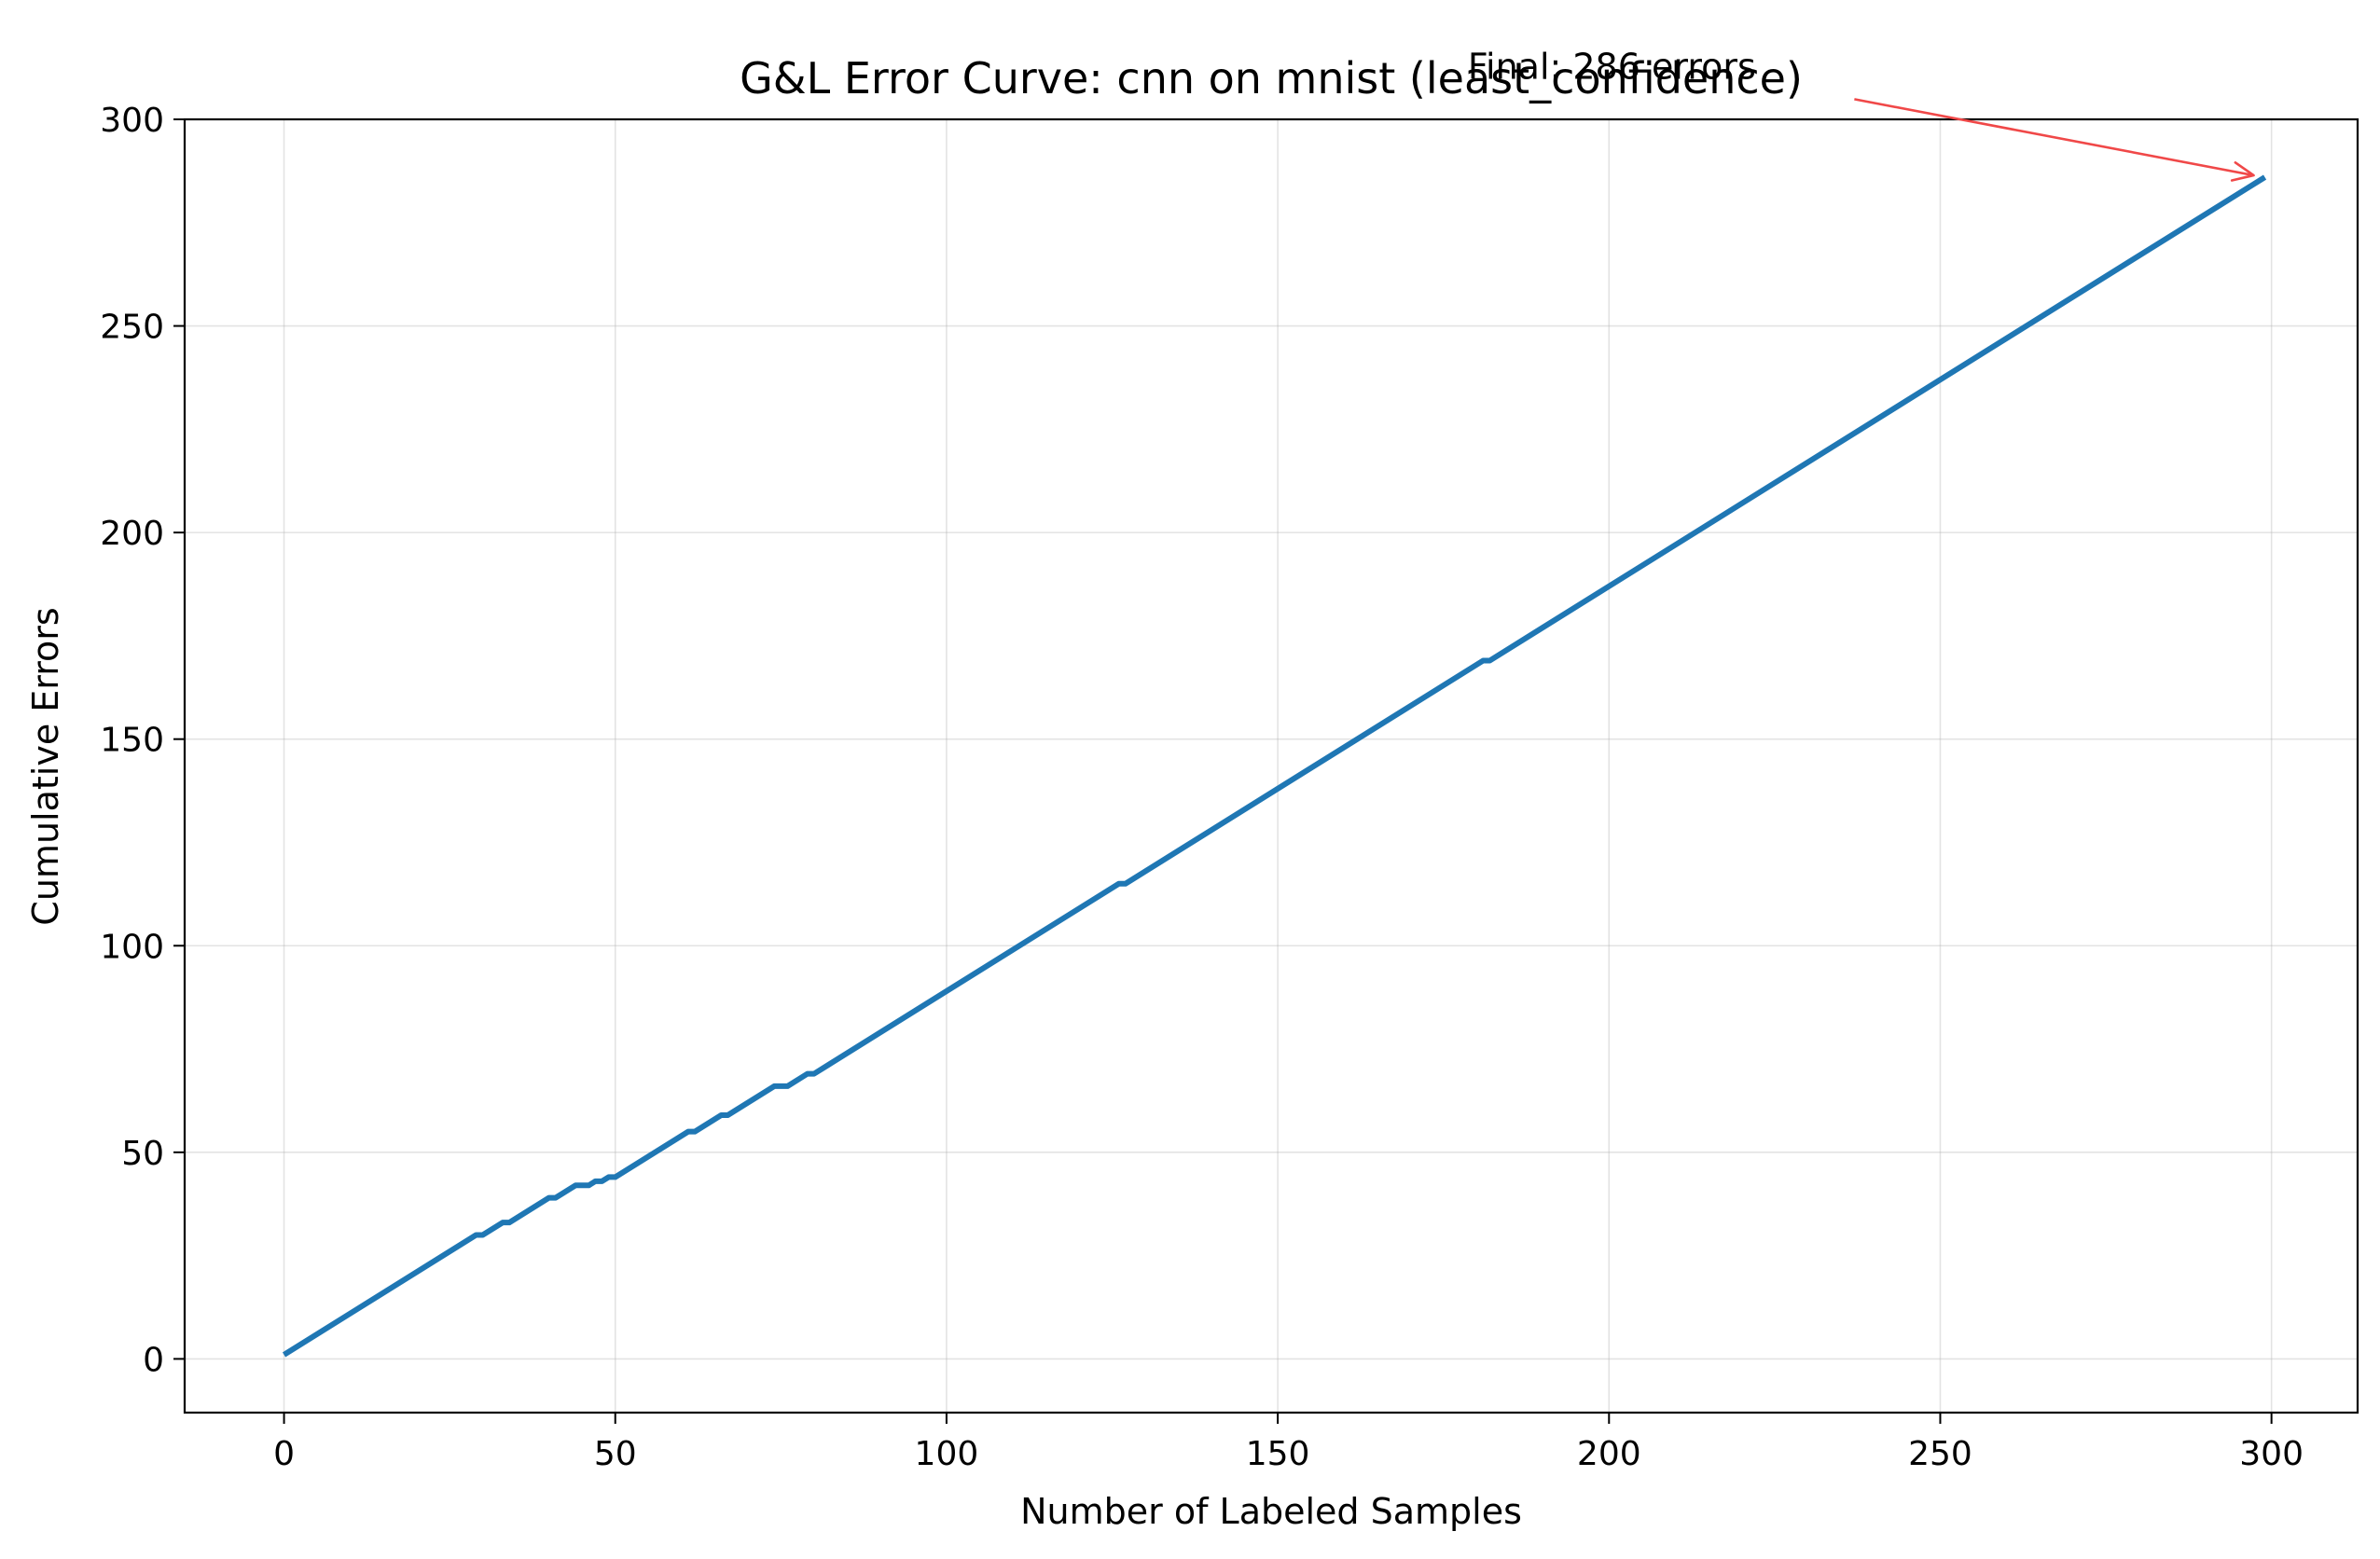 This screenshot has height=1559, width=2380. I want to click on y-tick-label: 150, so click(132, 741).